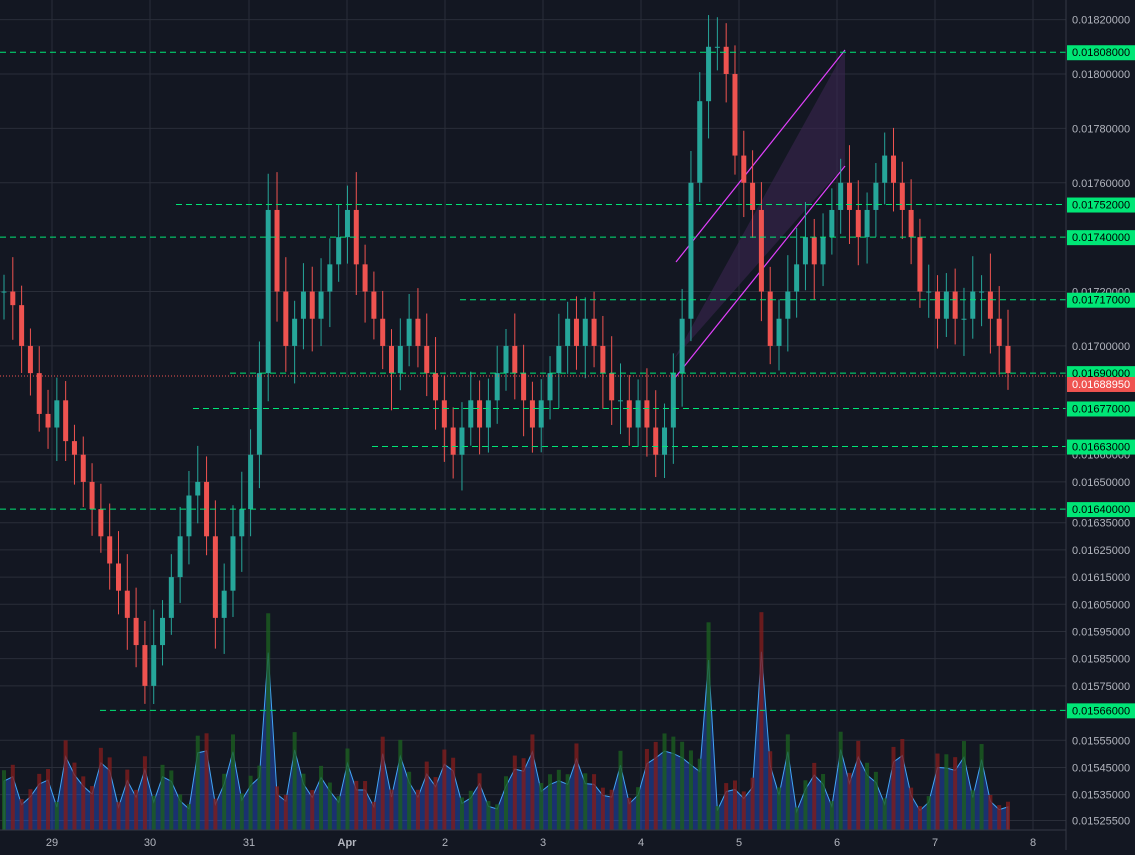 The image size is (1135, 855). What do you see at coordinates (1101, 551) in the screenshot?
I see `price-tick-label: 0.01625000` at bounding box center [1101, 551].